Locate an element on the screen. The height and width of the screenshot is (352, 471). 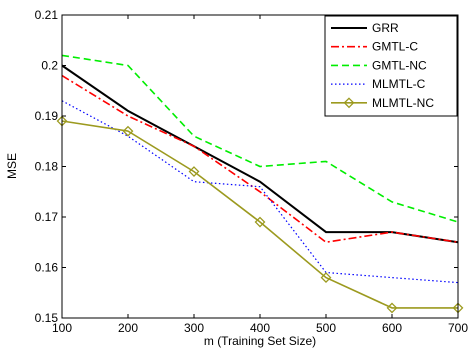
legend-marker is located at coordinates (349, 103).